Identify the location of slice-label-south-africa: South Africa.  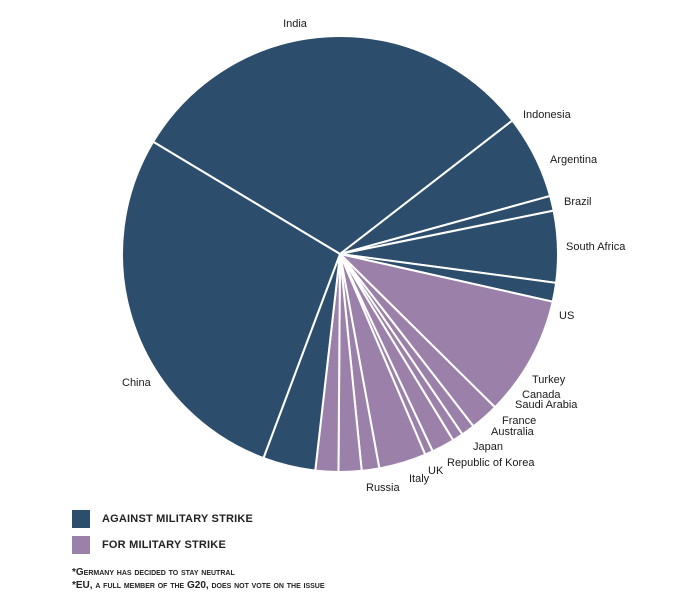
(596, 247).